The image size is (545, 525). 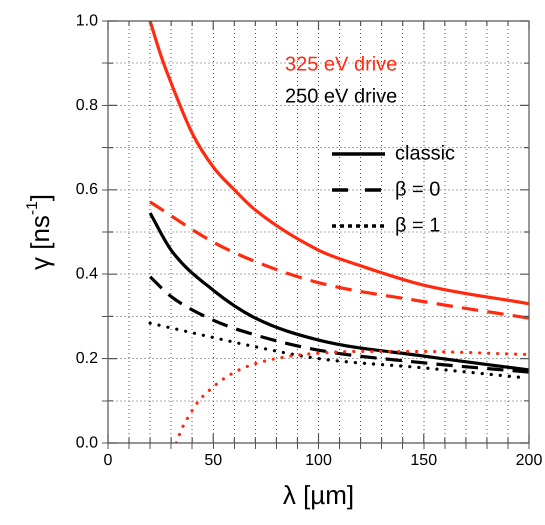 I want to click on y-tick-label: 0.6, so click(x=87, y=189).